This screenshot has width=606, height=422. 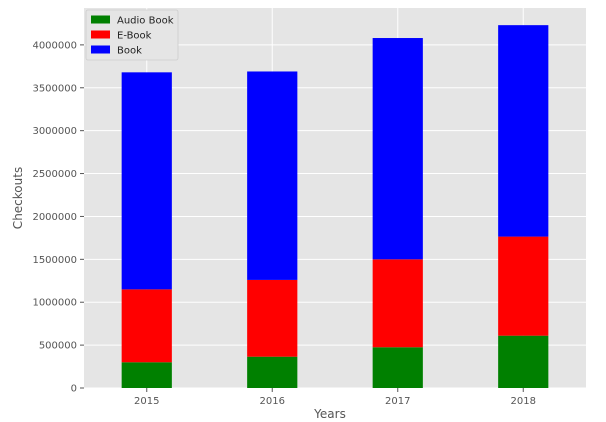 What do you see at coordinates (54, 131) in the screenshot?
I see `y-tick-label: 3000000` at bounding box center [54, 131].